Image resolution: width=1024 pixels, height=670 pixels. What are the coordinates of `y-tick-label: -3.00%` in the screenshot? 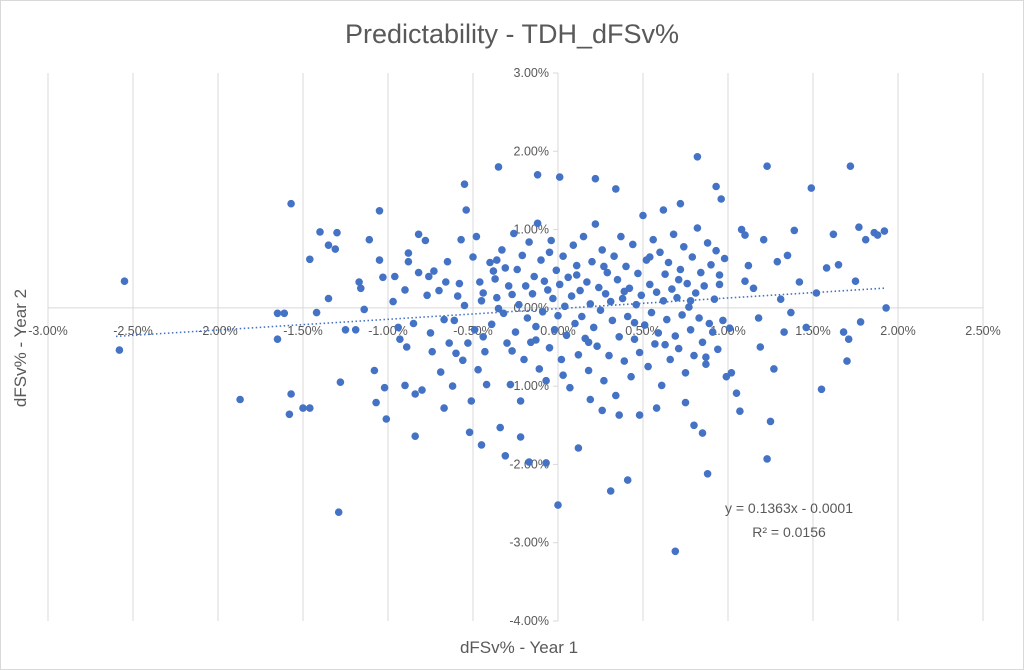 It's located at (529, 543).